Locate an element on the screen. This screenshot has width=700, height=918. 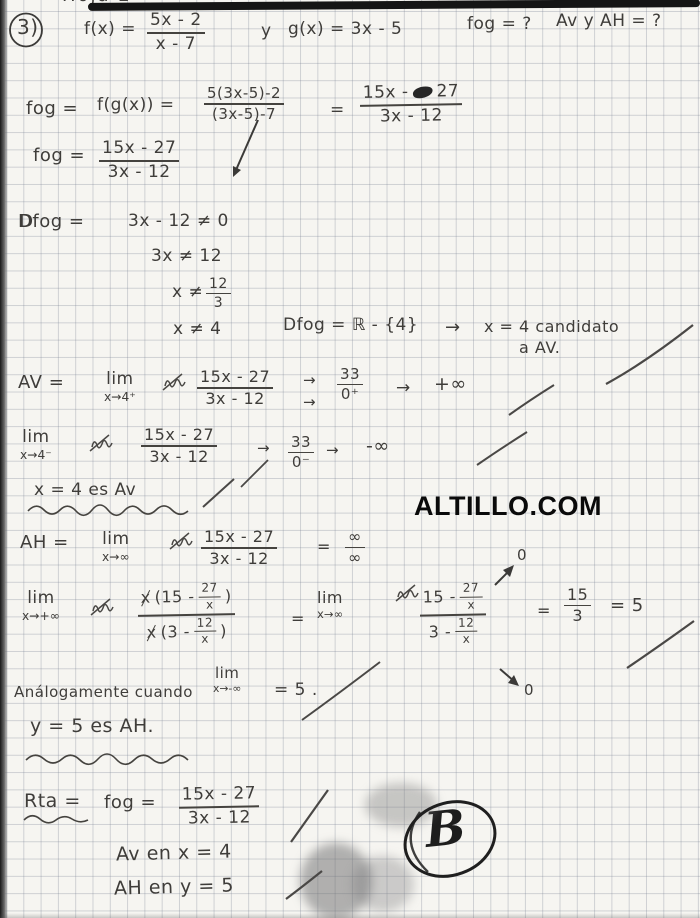
limit-x-to-4-minus: lim x→4⁻ is located at coordinates (36, 444).